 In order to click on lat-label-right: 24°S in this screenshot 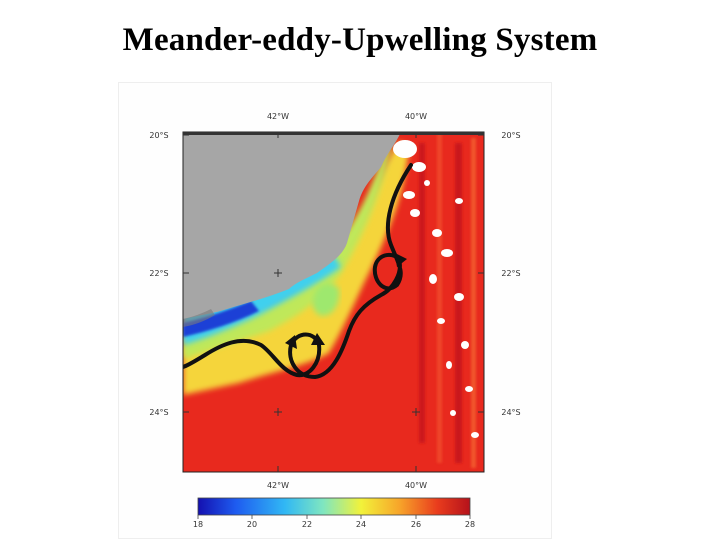, I will do `click(510, 412)`.